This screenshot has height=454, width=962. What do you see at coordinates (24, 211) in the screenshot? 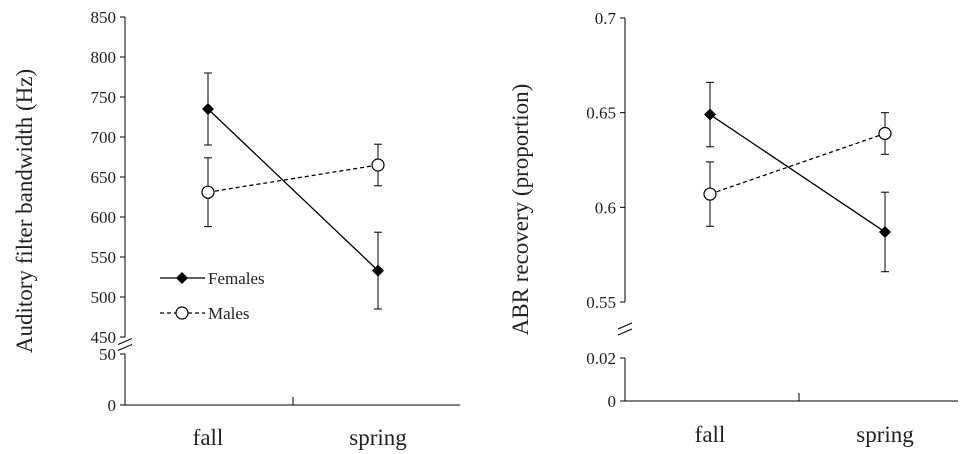
I see `y-axis-title: Auditory filter bandwidth (Hz)` at bounding box center [24, 211].